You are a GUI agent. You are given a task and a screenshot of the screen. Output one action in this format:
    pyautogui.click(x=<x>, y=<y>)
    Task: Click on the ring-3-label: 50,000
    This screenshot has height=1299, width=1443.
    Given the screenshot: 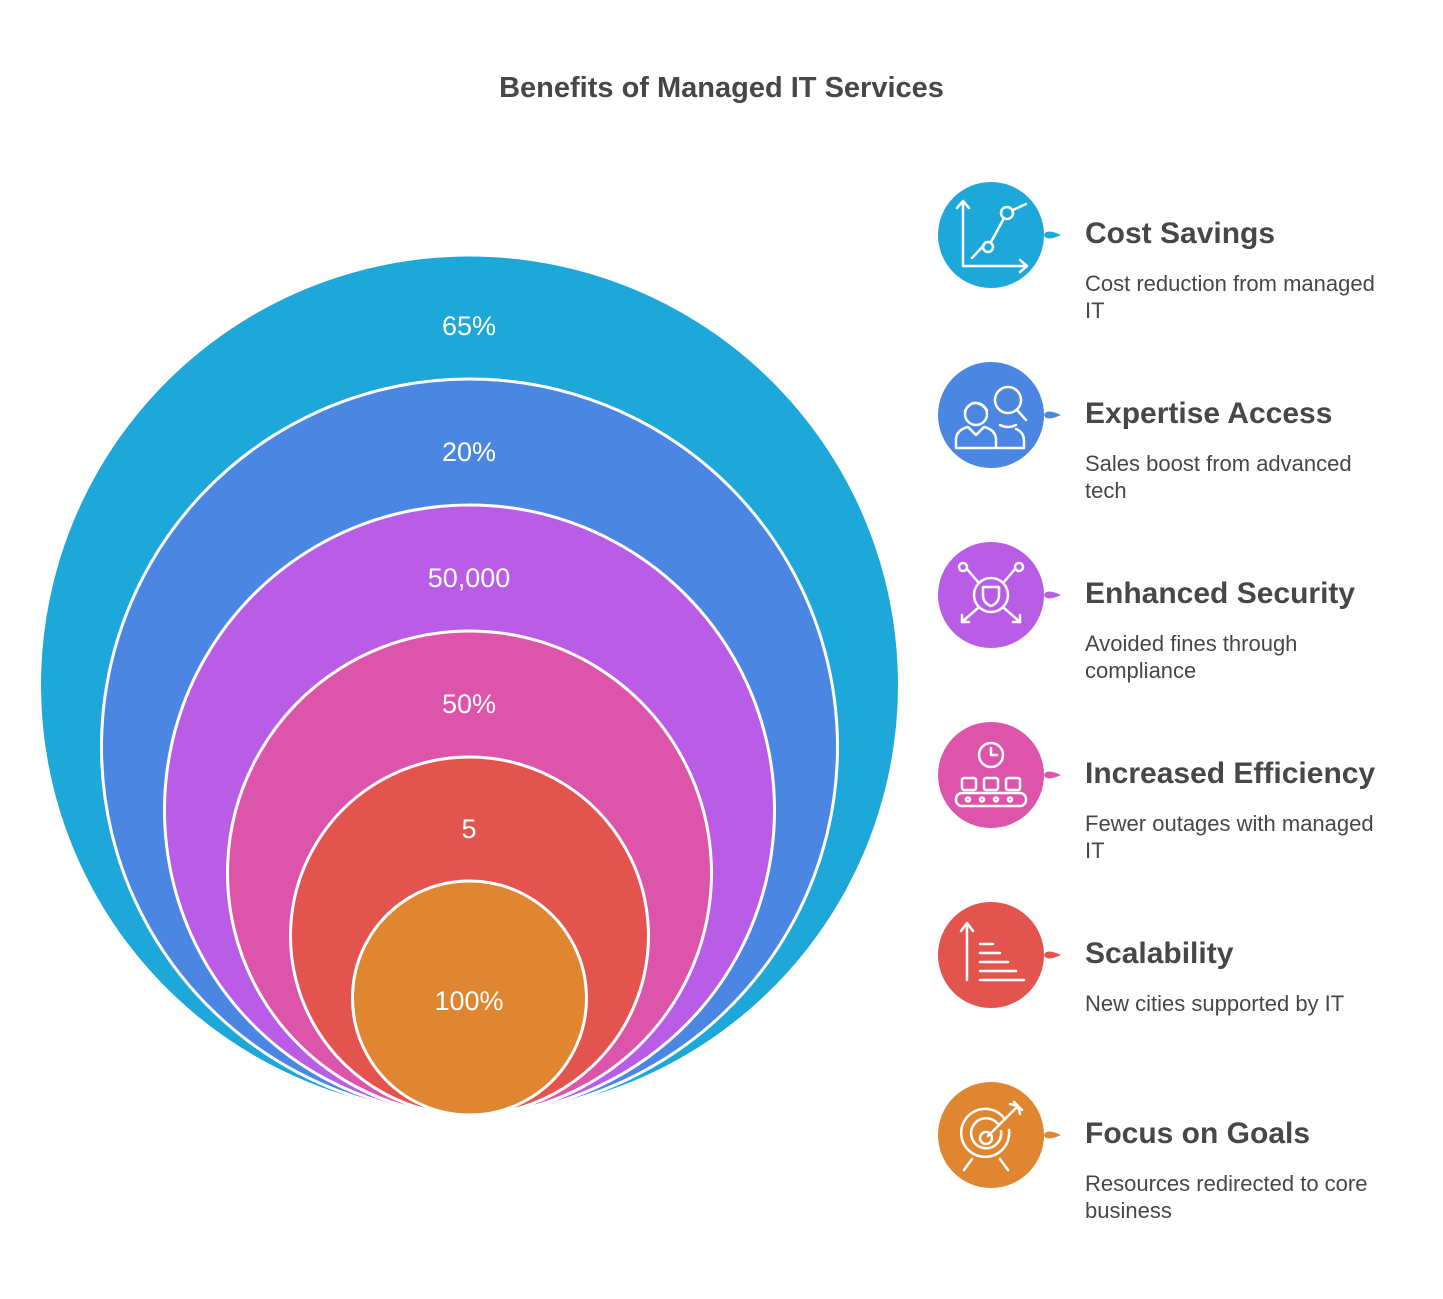 What is the action you would take?
    pyautogui.click(x=469, y=578)
    